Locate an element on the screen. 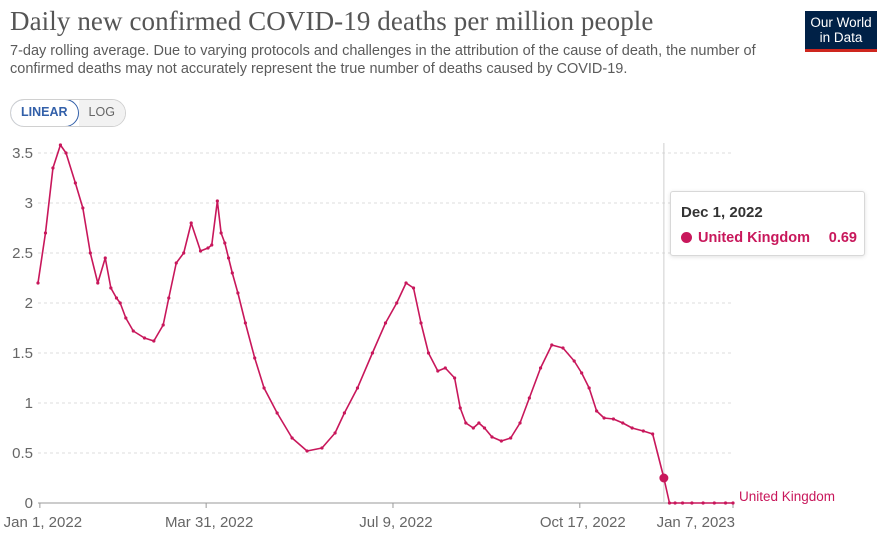 The width and height of the screenshot is (887, 540). y-tick-label: 1 is located at coordinates (29, 403).